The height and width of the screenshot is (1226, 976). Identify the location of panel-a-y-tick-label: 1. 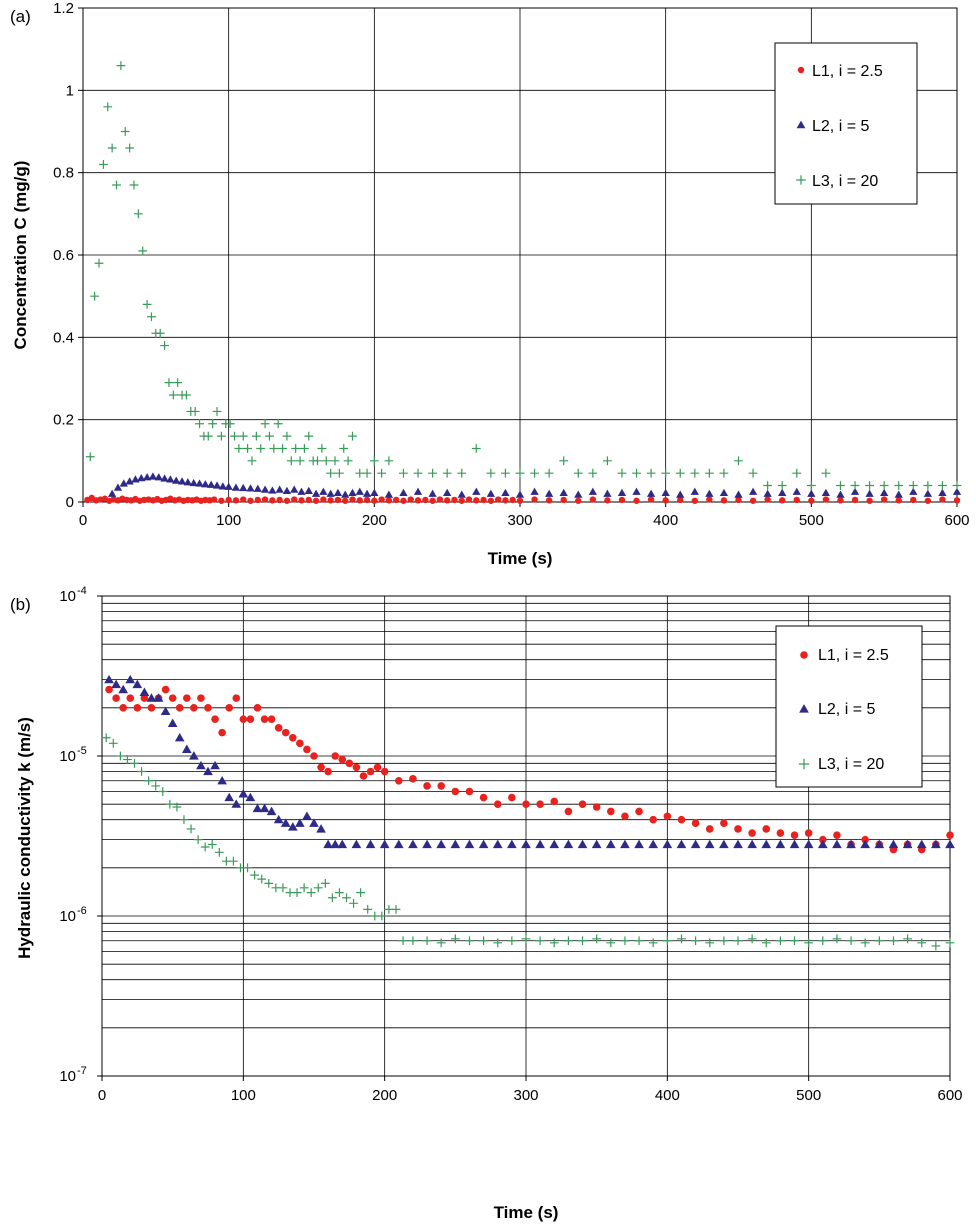
(70, 90).